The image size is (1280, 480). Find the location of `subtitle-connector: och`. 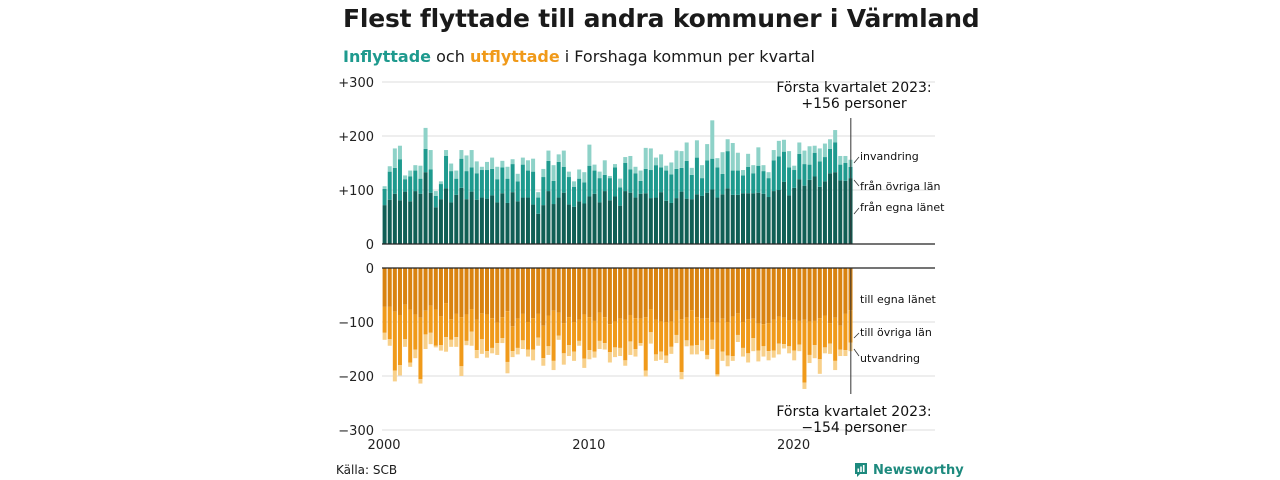

subtitle-connector: och is located at coordinates (450, 56).